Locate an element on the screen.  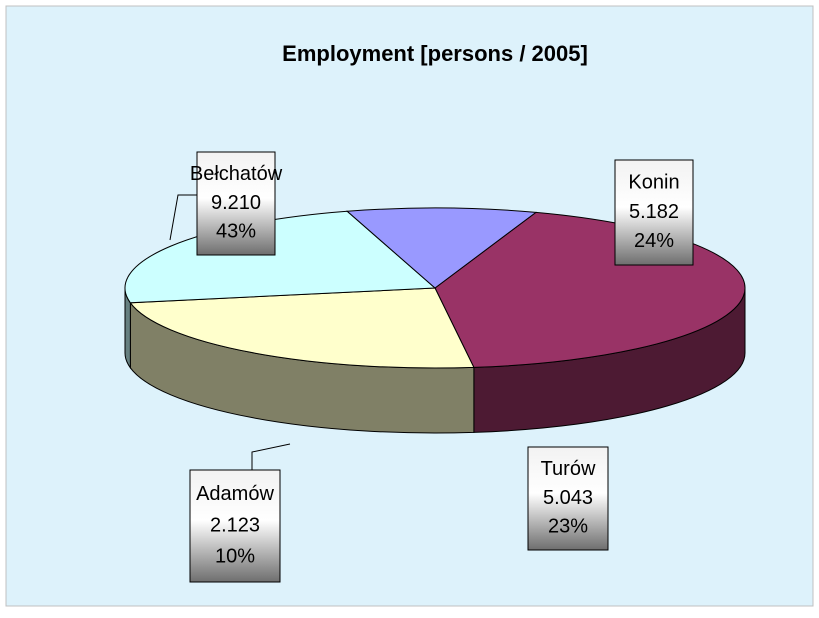
chart-title: Employment [persons / 2005] is located at coordinates (435, 53).